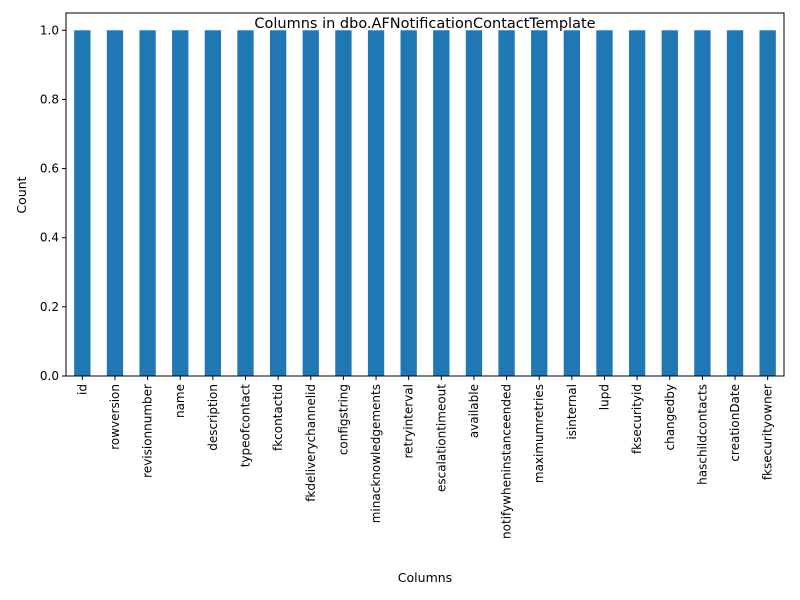 The image size is (800, 600). Describe the element at coordinates (376, 203) in the screenshot. I see `bar-minacknowledgements` at that location.